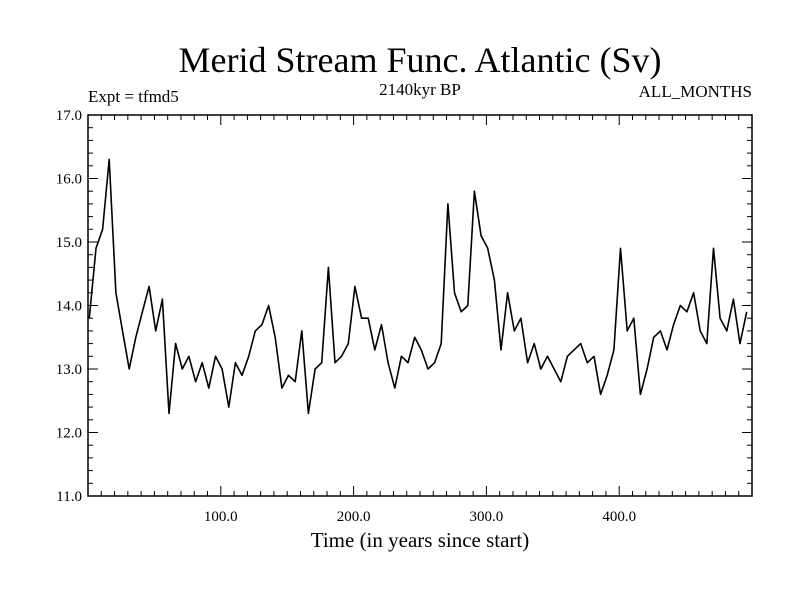 The width and height of the screenshot is (800, 600). I want to click on experiment-label: Expt = tfmd5, so click(133, 96).